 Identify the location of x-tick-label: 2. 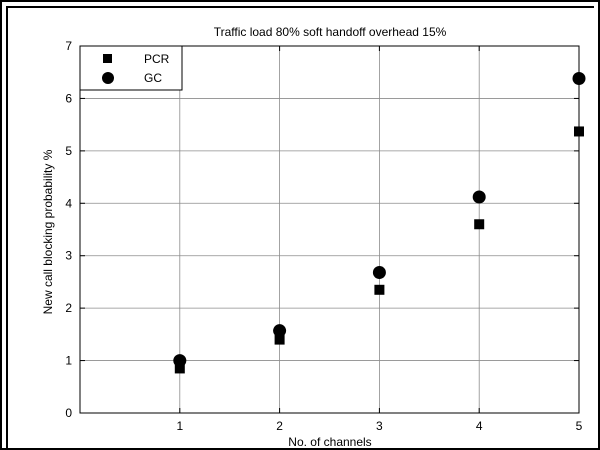
(279, 426).